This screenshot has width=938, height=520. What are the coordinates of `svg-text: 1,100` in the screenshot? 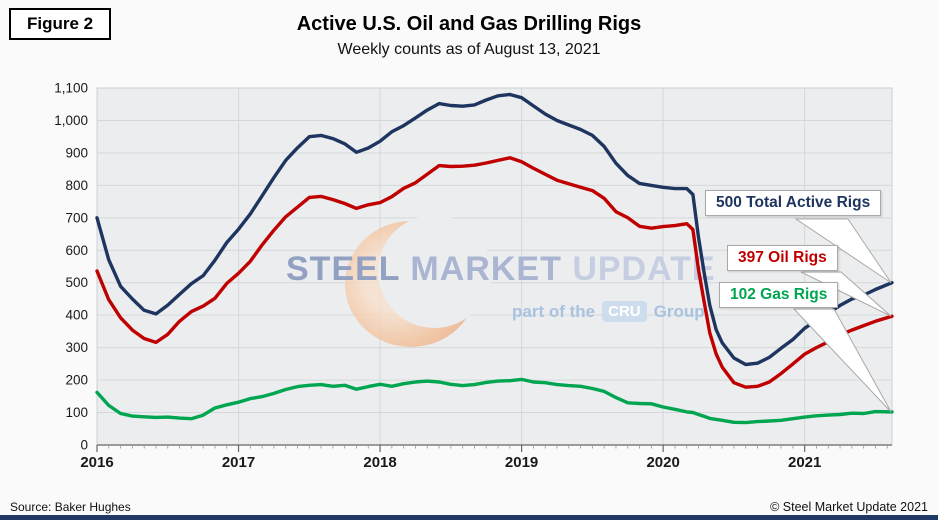 It's located at (71, 88).